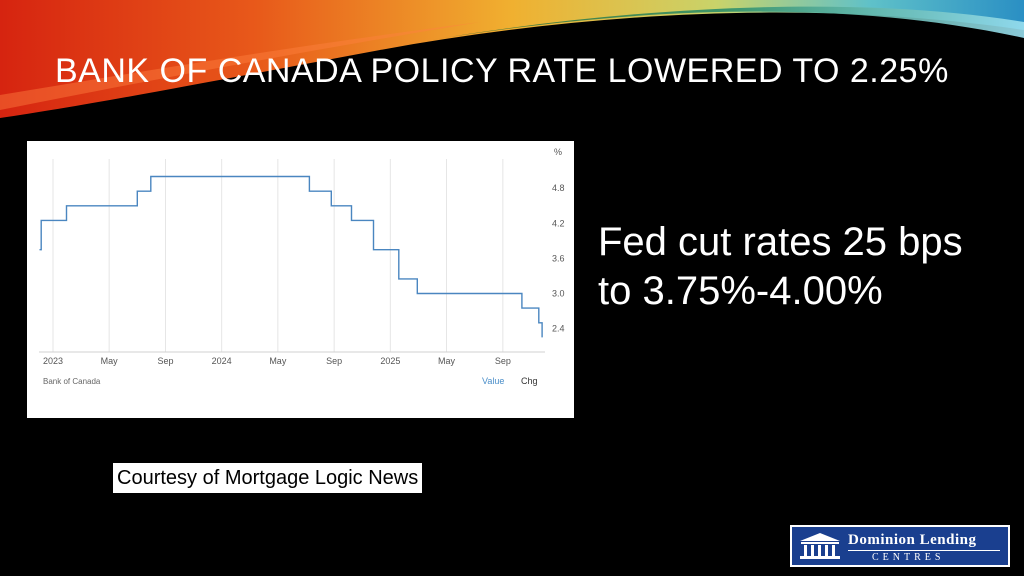 This screenshot has width=1024, height=576. I want to click on dominion-lending-logo: Dominion Lending CENTRES, so click(900, 546).